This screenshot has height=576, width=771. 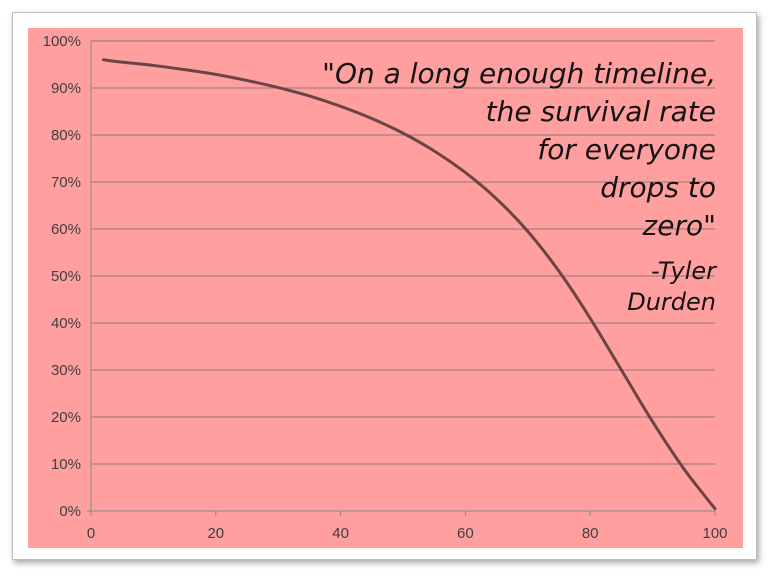 I want to click on y-tick-label: 90%, so click(x=66, y=88).